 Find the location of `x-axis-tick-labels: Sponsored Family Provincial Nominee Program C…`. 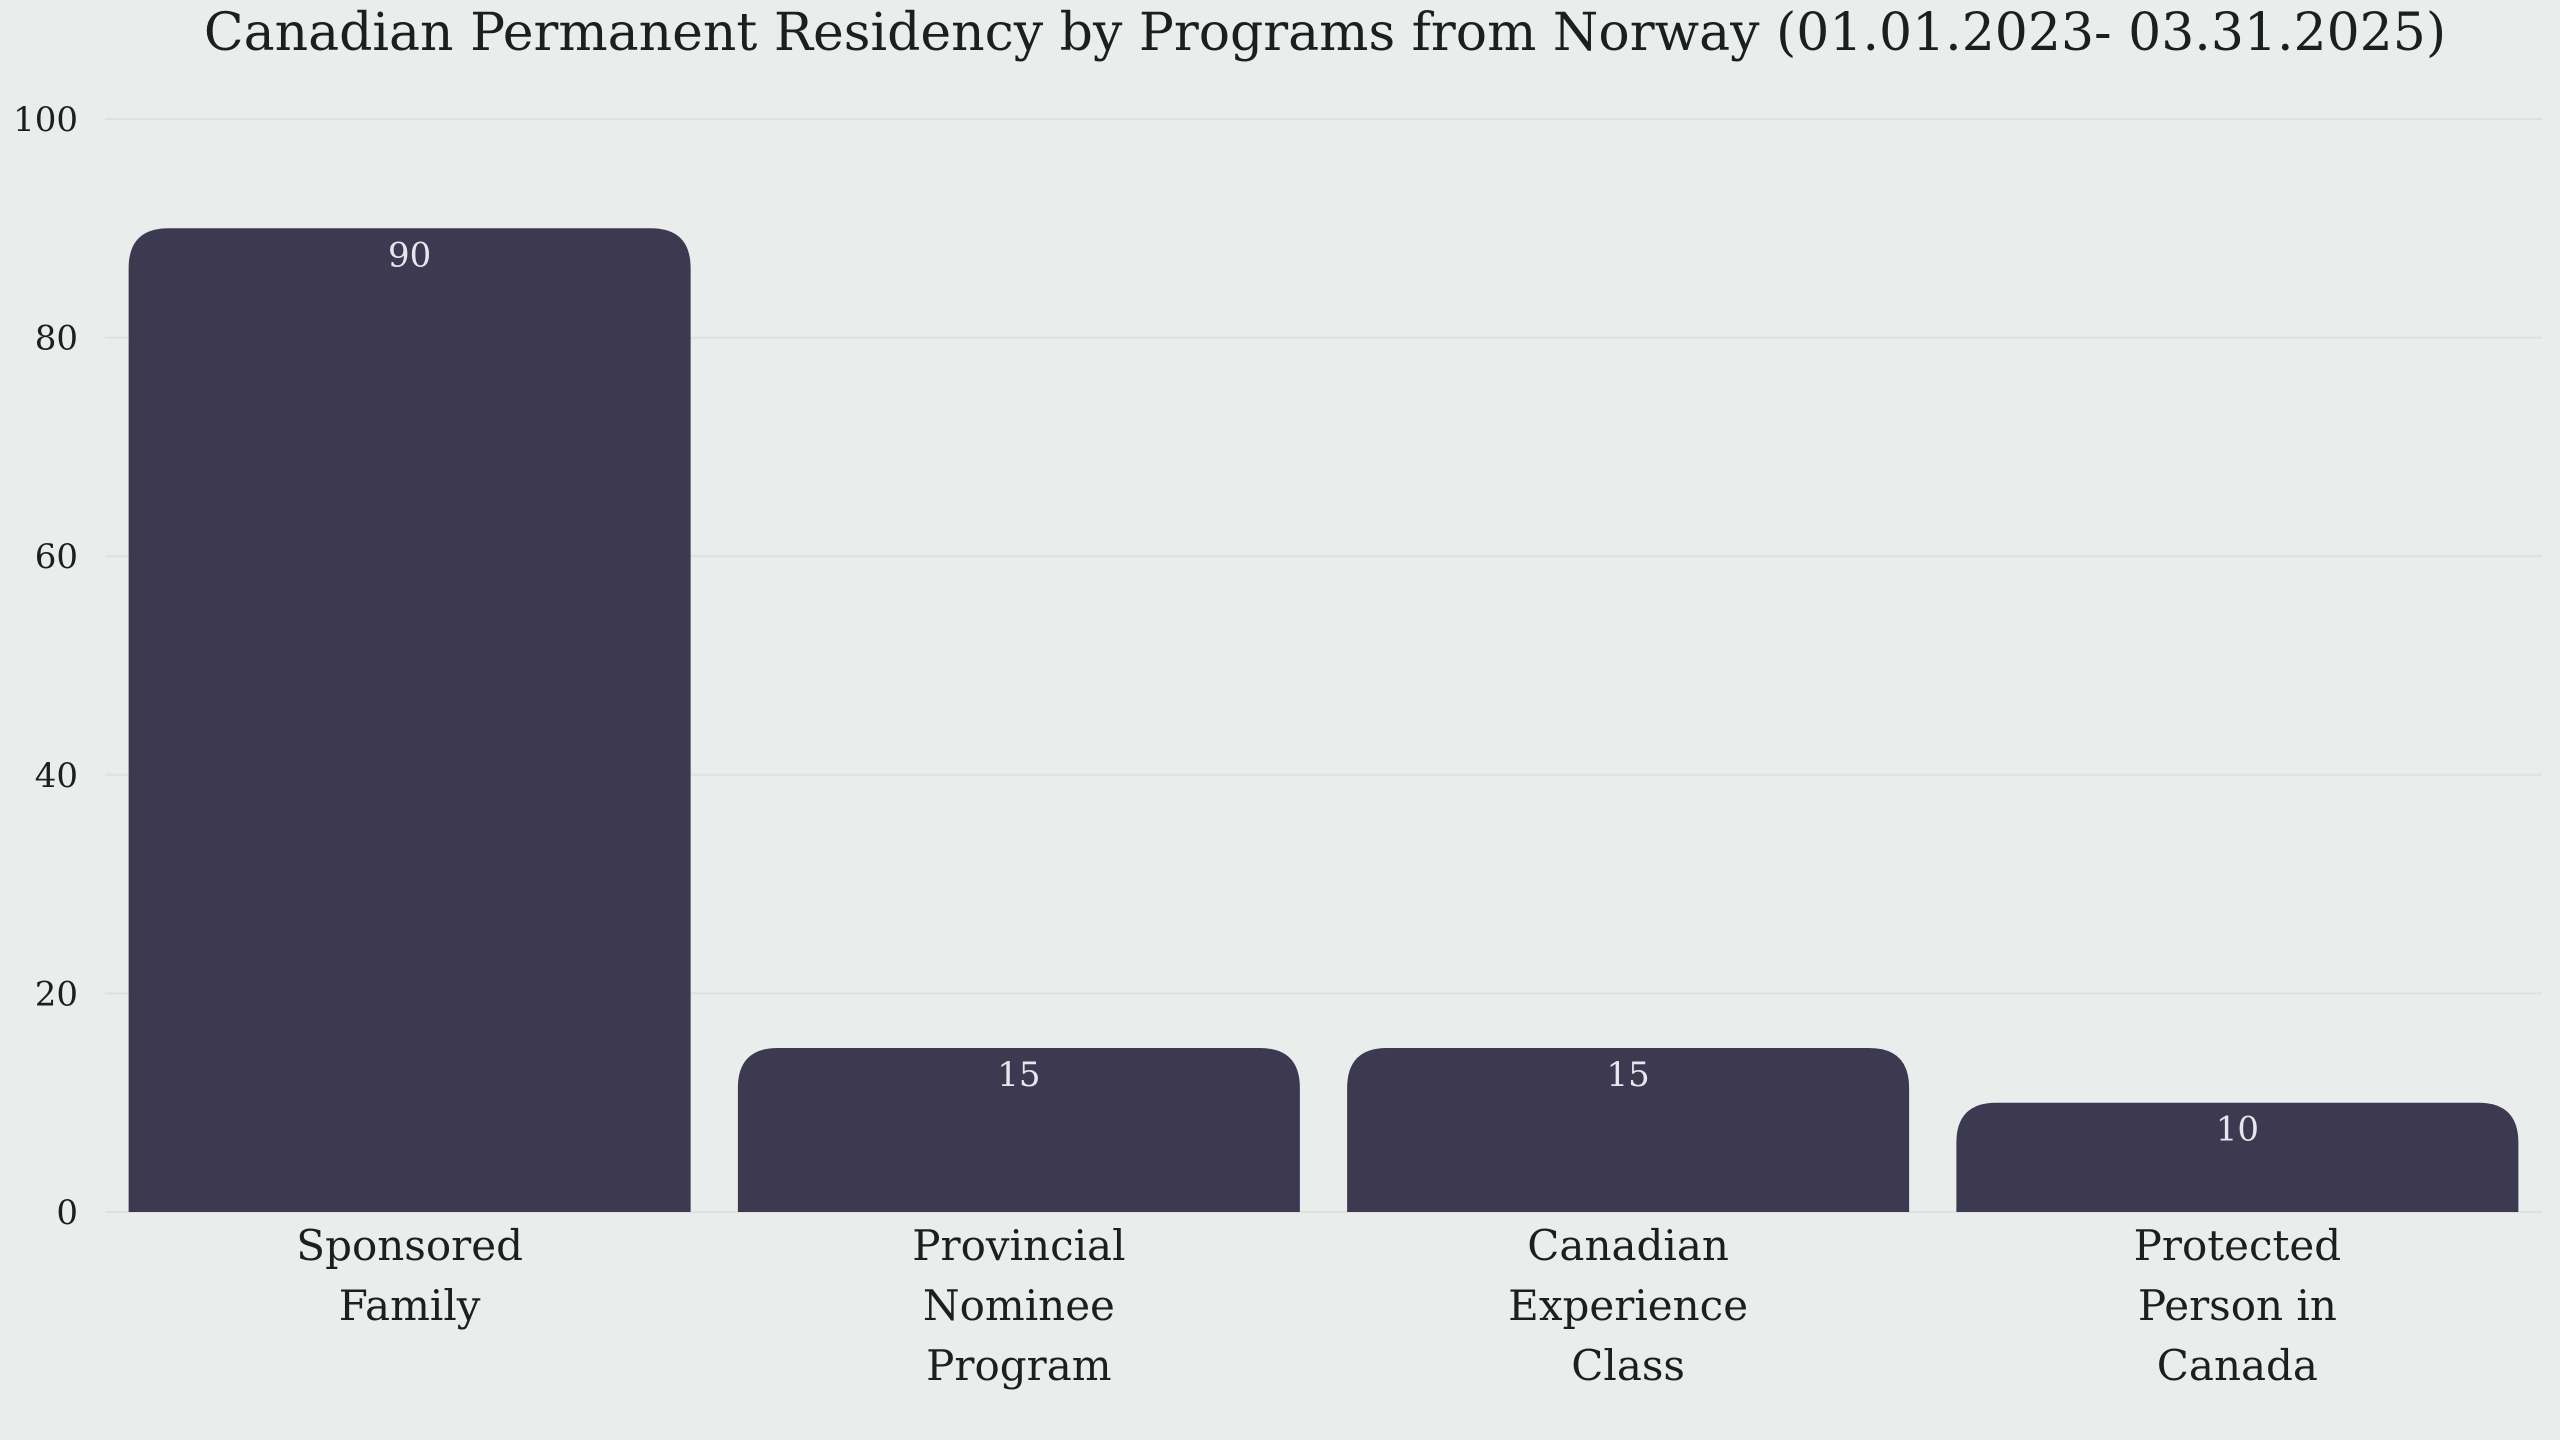

x-axis-tick-labels: Sponsored Family Provincial Nominee Program C… is located at coordinates (1318, 1305).